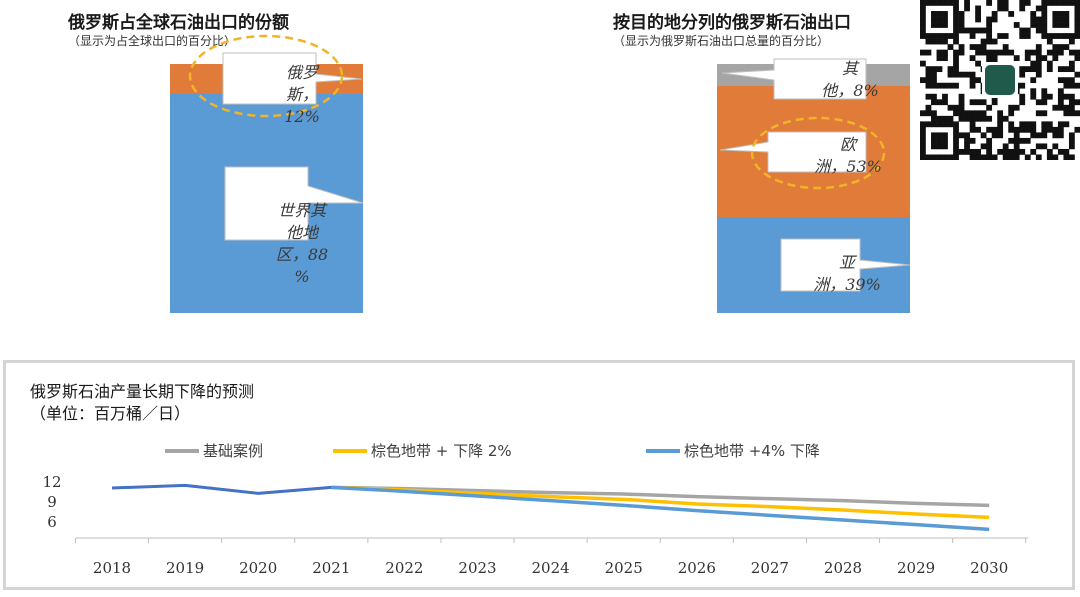 This screenshot has height=597, width=1080. What do you see at coordinates (732, 23) in the screenshot?
I see `chart2-title: 按目的地分列的俄罗斯石油出口` at bounding box center [732, 23].